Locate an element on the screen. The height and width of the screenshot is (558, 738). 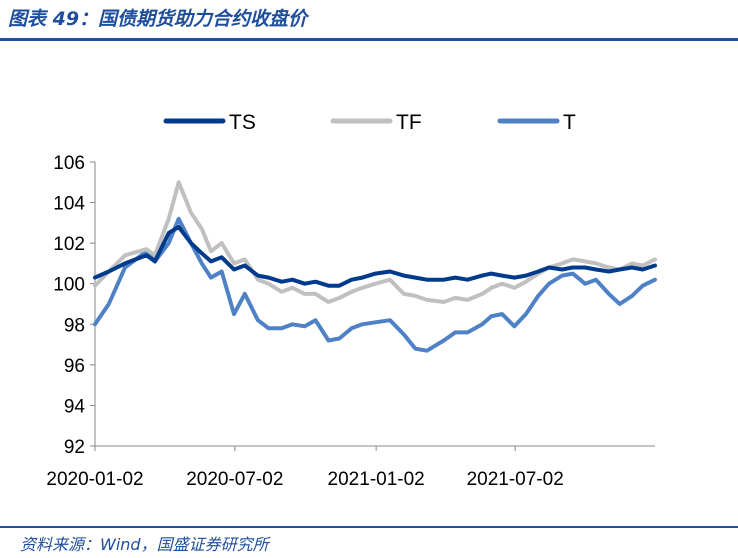
series-line-ts is located at coordinates (375, 256).